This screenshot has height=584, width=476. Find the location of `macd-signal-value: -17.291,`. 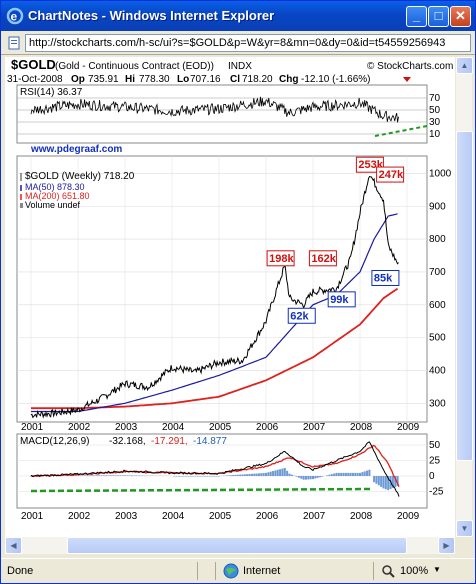

macd-signal-value: -17.291, is located at coordinates (169, 441).